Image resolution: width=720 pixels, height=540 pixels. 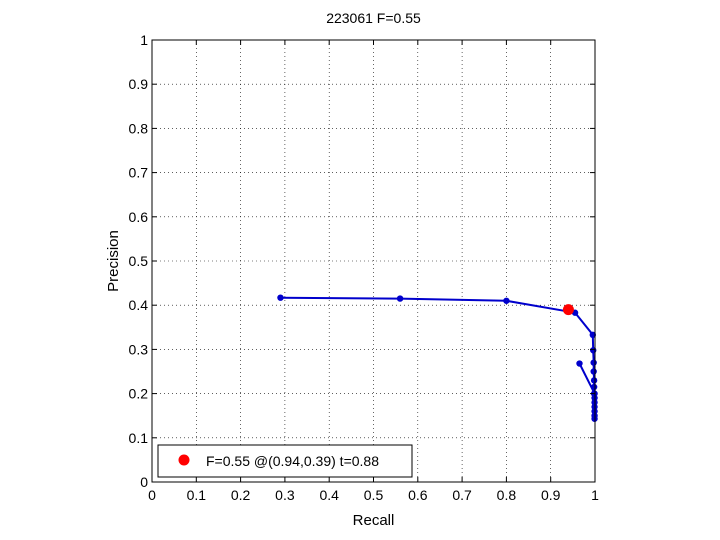 What do you see at coordinates (139, 305) in the screenshot?
I see `y-tick-label: 0.4` at bounding box center [139, 305].